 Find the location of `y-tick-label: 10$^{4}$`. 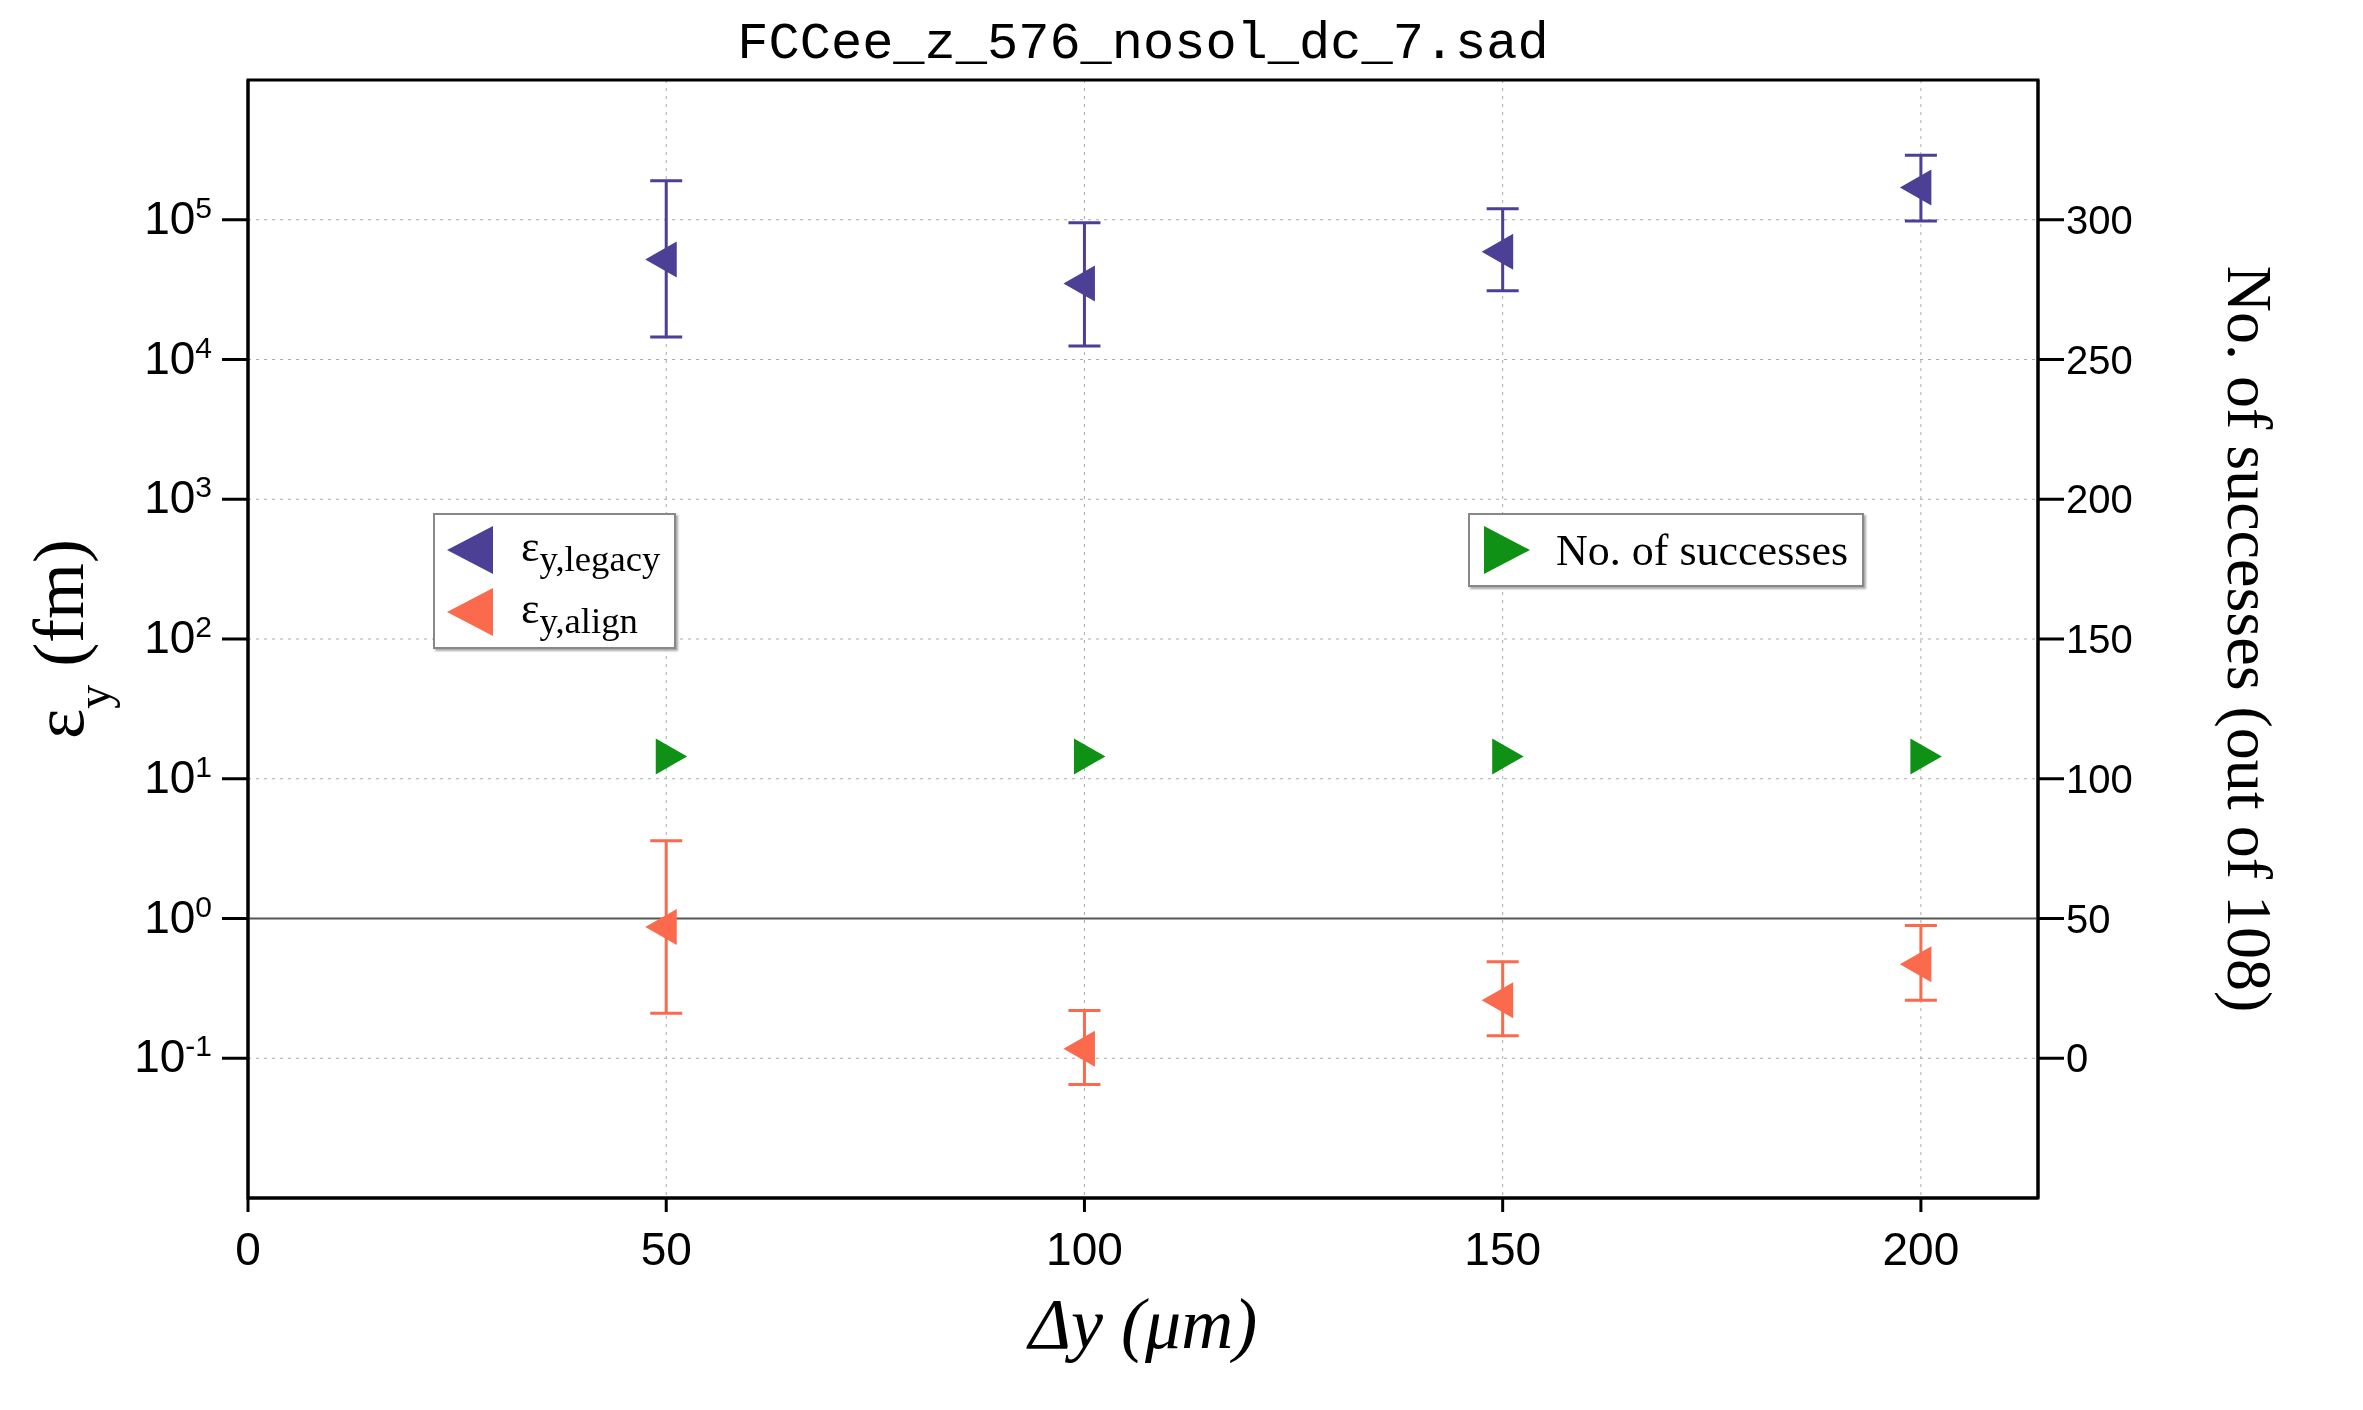

y-tick-label: 10$^{4}$ is located at coordinates (178, 357).